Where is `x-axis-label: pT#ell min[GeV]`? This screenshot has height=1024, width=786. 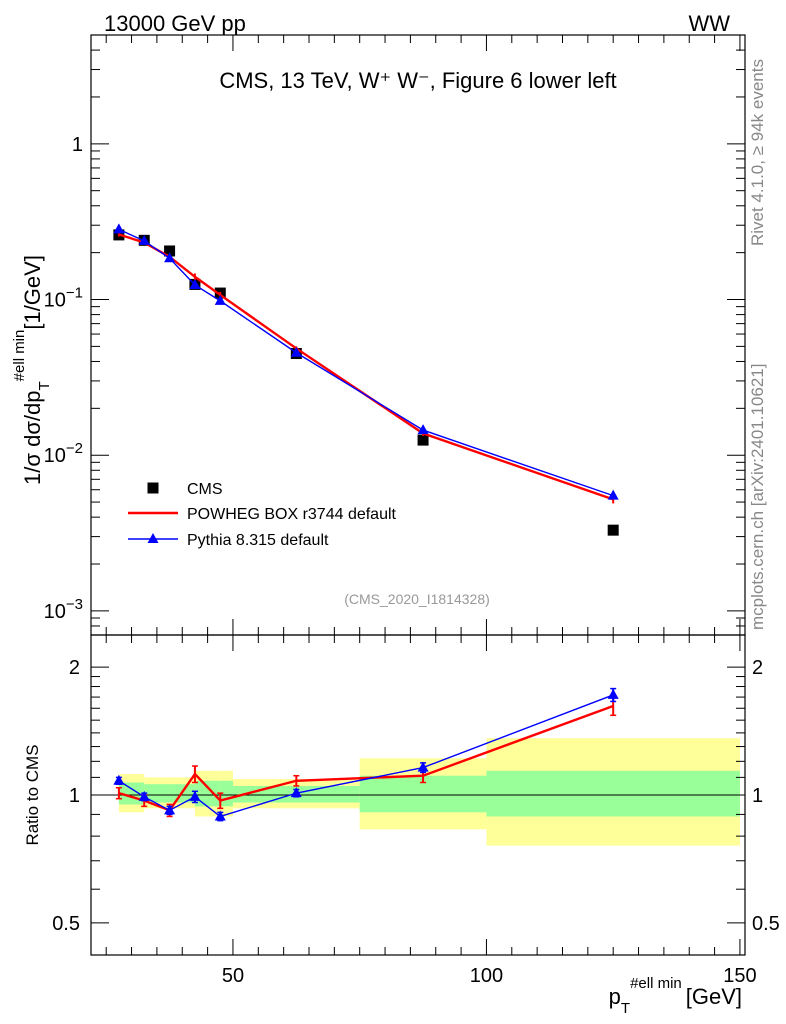 x-axis-label: pT#ell min[GeV] is located at coordinates (675, 996).